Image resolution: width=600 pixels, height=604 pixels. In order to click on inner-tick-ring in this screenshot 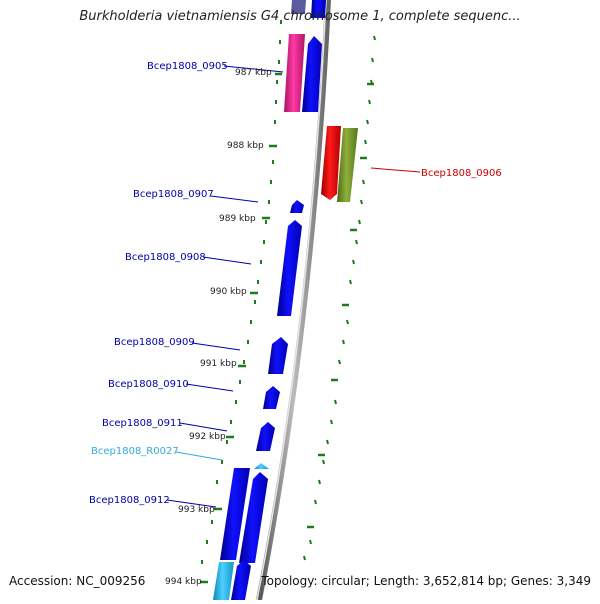, I will do `click(241, 292)`.